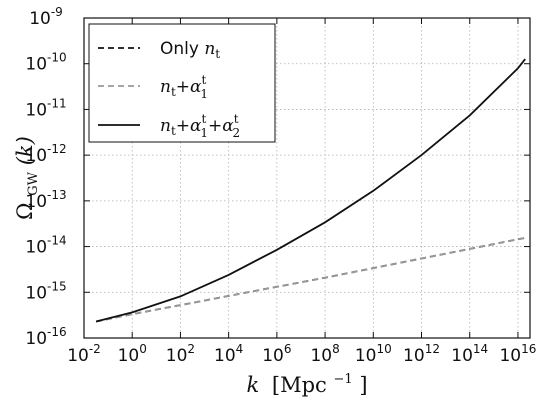 This screenshot has height=404, width=540. I want to click on x-axis-title: k [Mpc −1 ], so click(306, 380).